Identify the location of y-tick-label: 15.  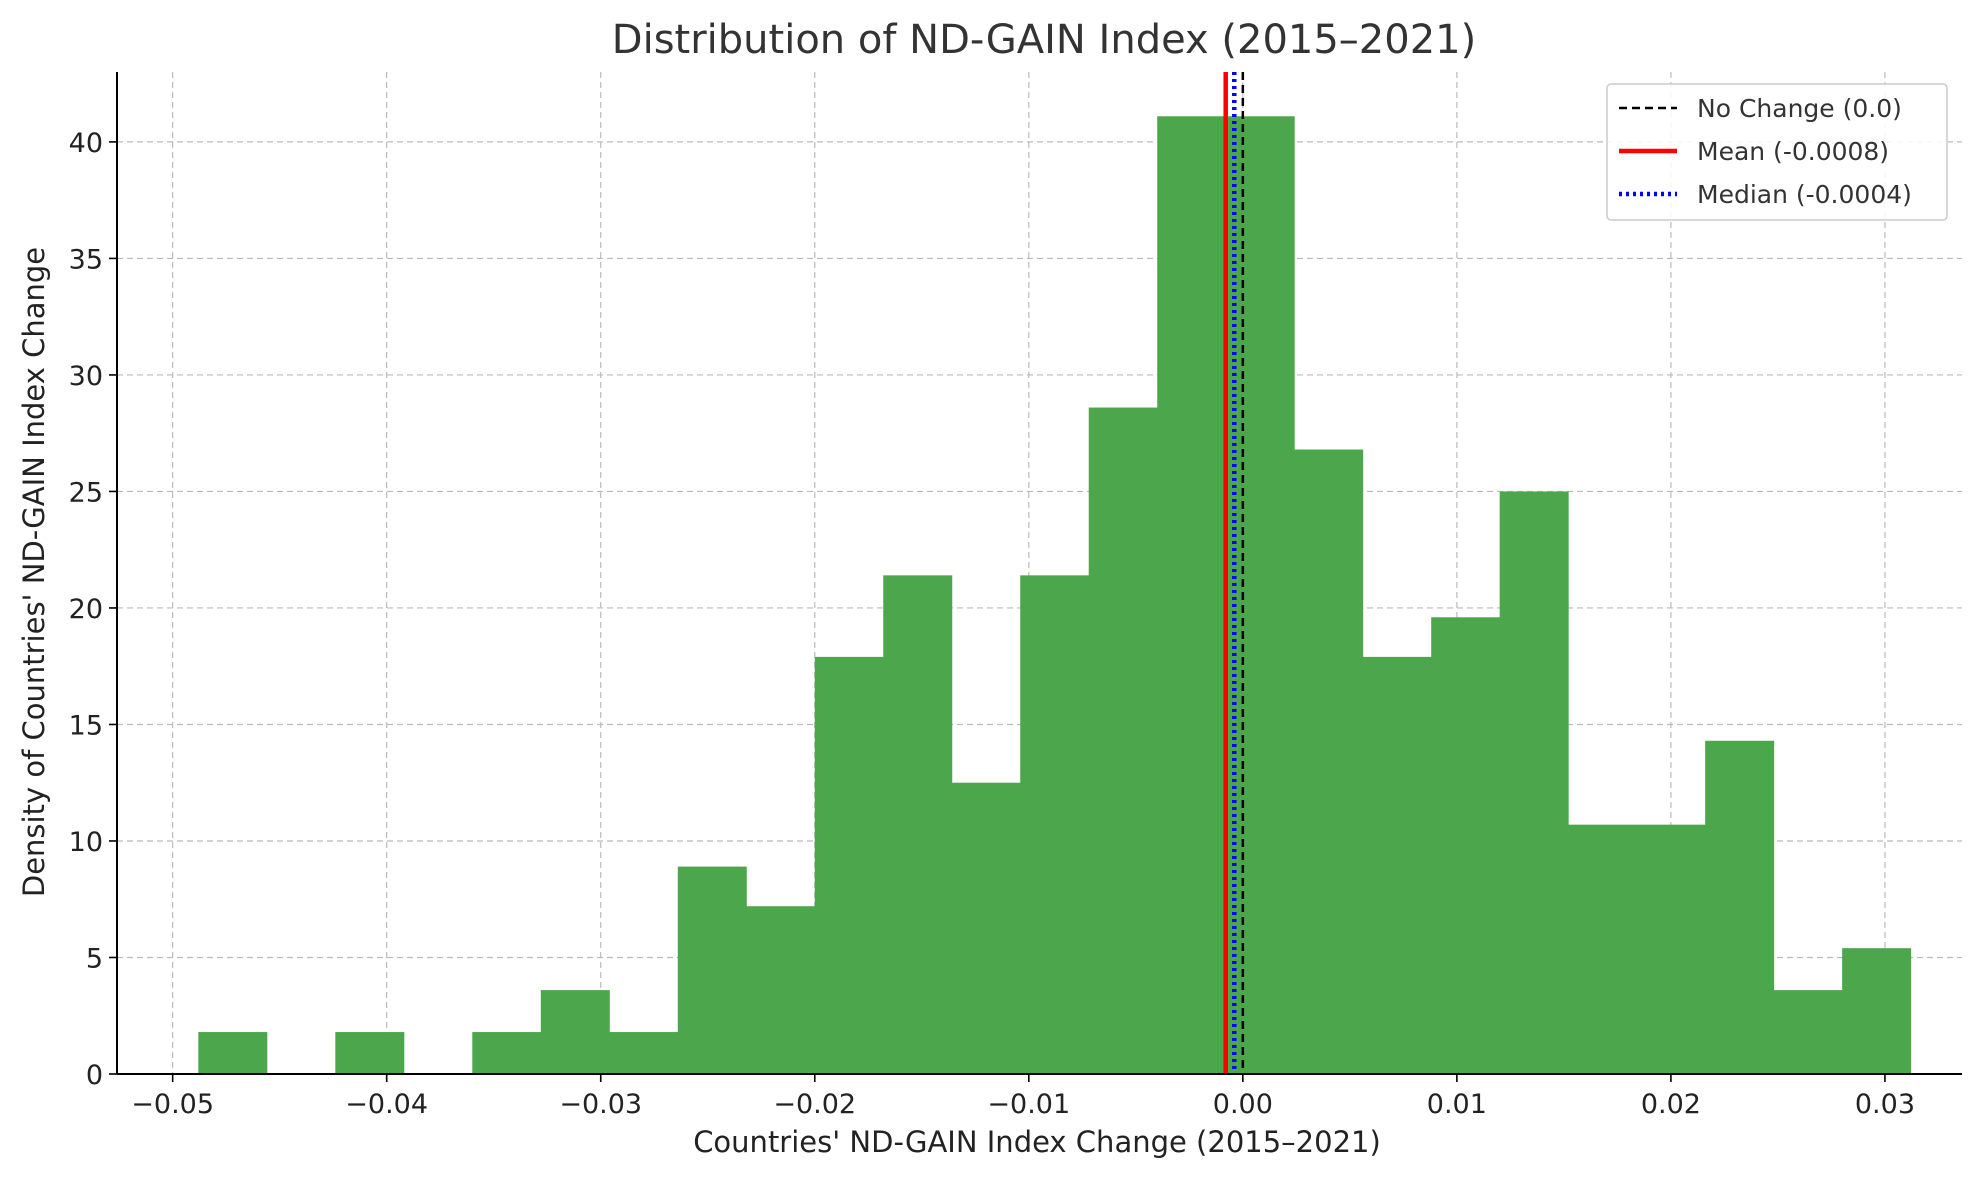
(86, 725).